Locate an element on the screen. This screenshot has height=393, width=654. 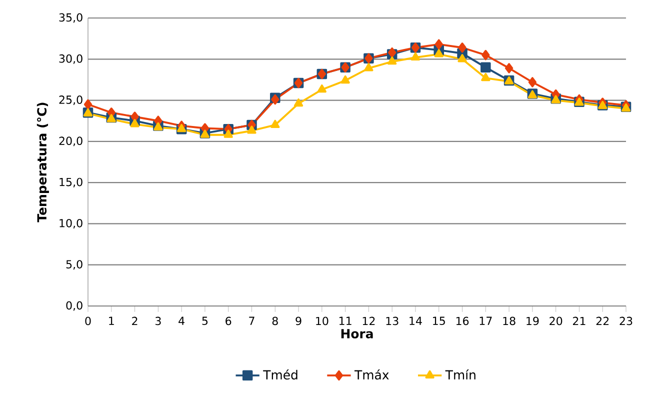
x-tick-label: 5 is located at coordinates (205, 321).